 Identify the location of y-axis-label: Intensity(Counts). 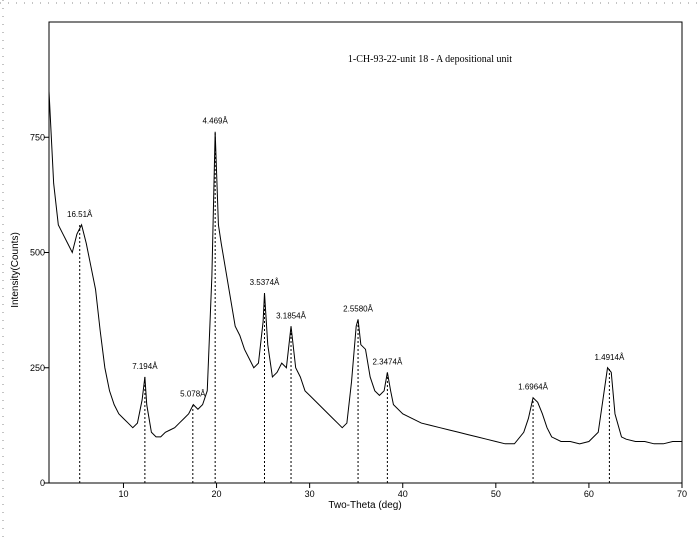
(15, 270).